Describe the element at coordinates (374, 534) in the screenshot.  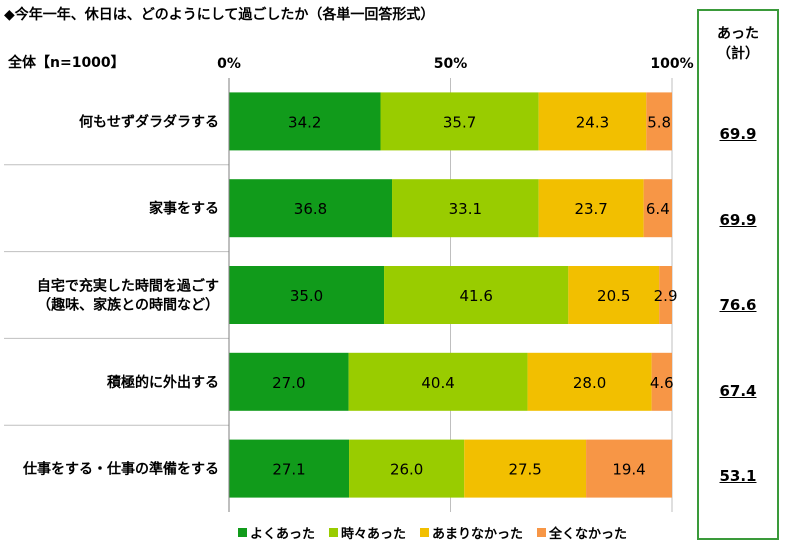
I see `legend-label: 時々あった` at that location.